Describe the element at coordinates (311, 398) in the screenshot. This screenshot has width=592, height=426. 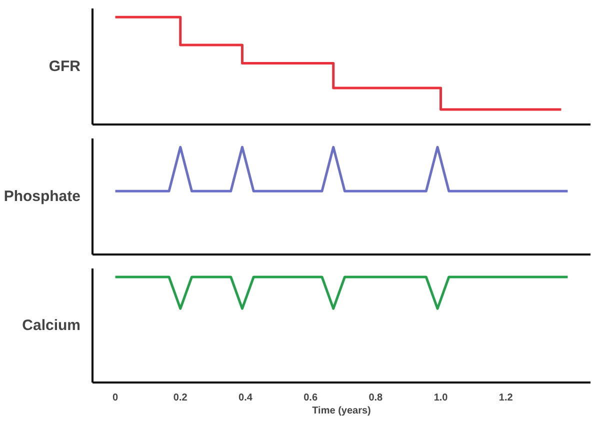
I see `x-tick-label: 0.6` at that location.